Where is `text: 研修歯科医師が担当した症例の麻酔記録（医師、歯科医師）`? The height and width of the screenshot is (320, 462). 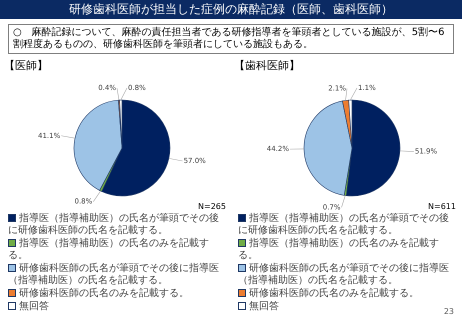
text: 研修歯科医師が担当した症例の麻酔記録（医師、歯科医師） is located at coordinates (231, 9).